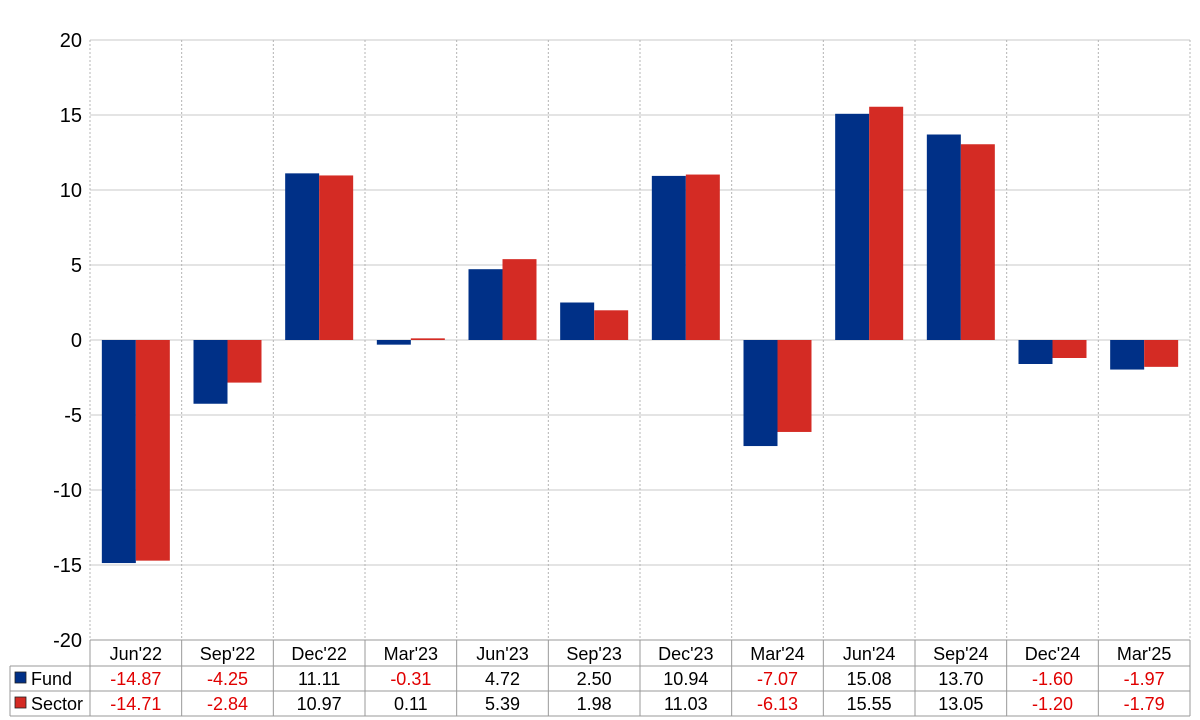 The width and height of the screenshot is (1200, 720). Describe the element at coordinates (319, 704) in the screenshot. I see `data-label: 10.97` at that location.